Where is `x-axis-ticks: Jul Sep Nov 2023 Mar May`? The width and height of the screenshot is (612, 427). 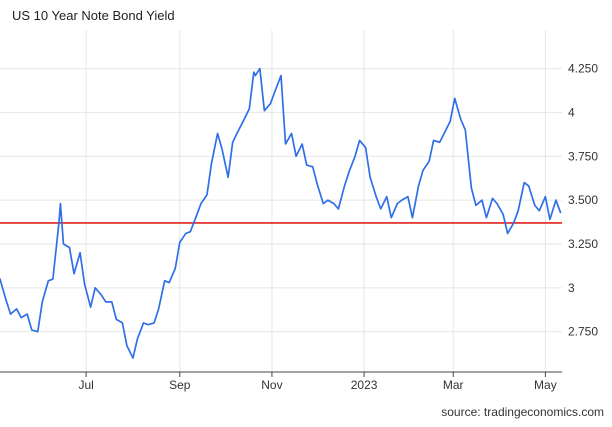 x-axis-ticks: Jul Sep Nov 2023 Mar May is located at coordinates (317, 385).